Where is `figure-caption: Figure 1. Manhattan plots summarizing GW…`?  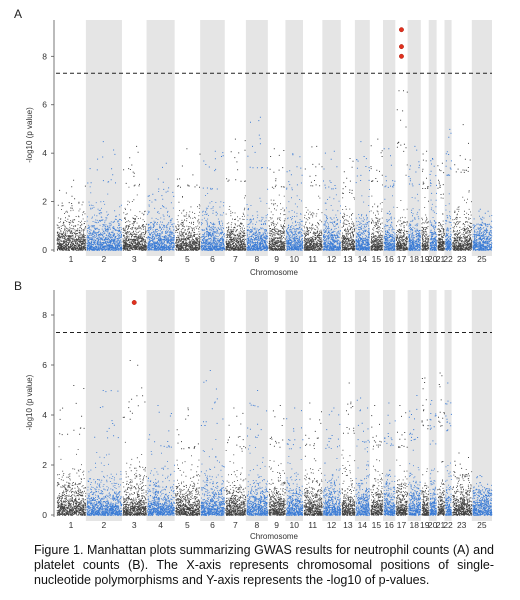 figure-caption: Figure 1. Manhattan plots summarizing GW… is located at coordinates (264, 565).